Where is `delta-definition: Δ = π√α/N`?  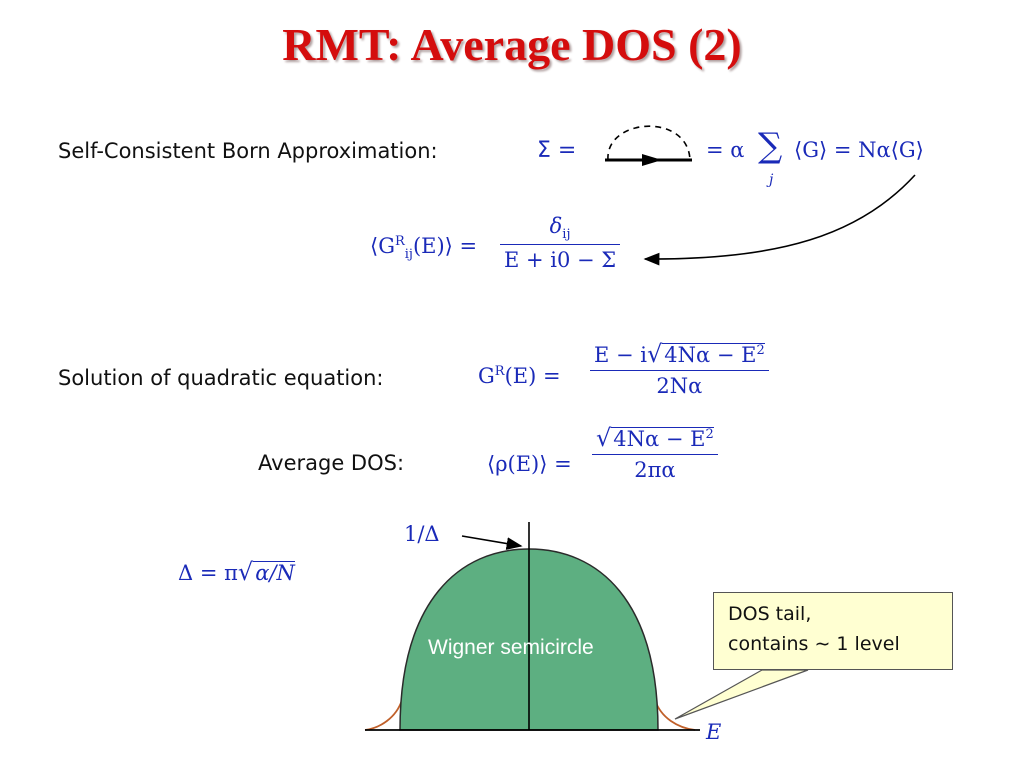 delta-definition: Δ = π√α/N is located at coordinates (236, 572).